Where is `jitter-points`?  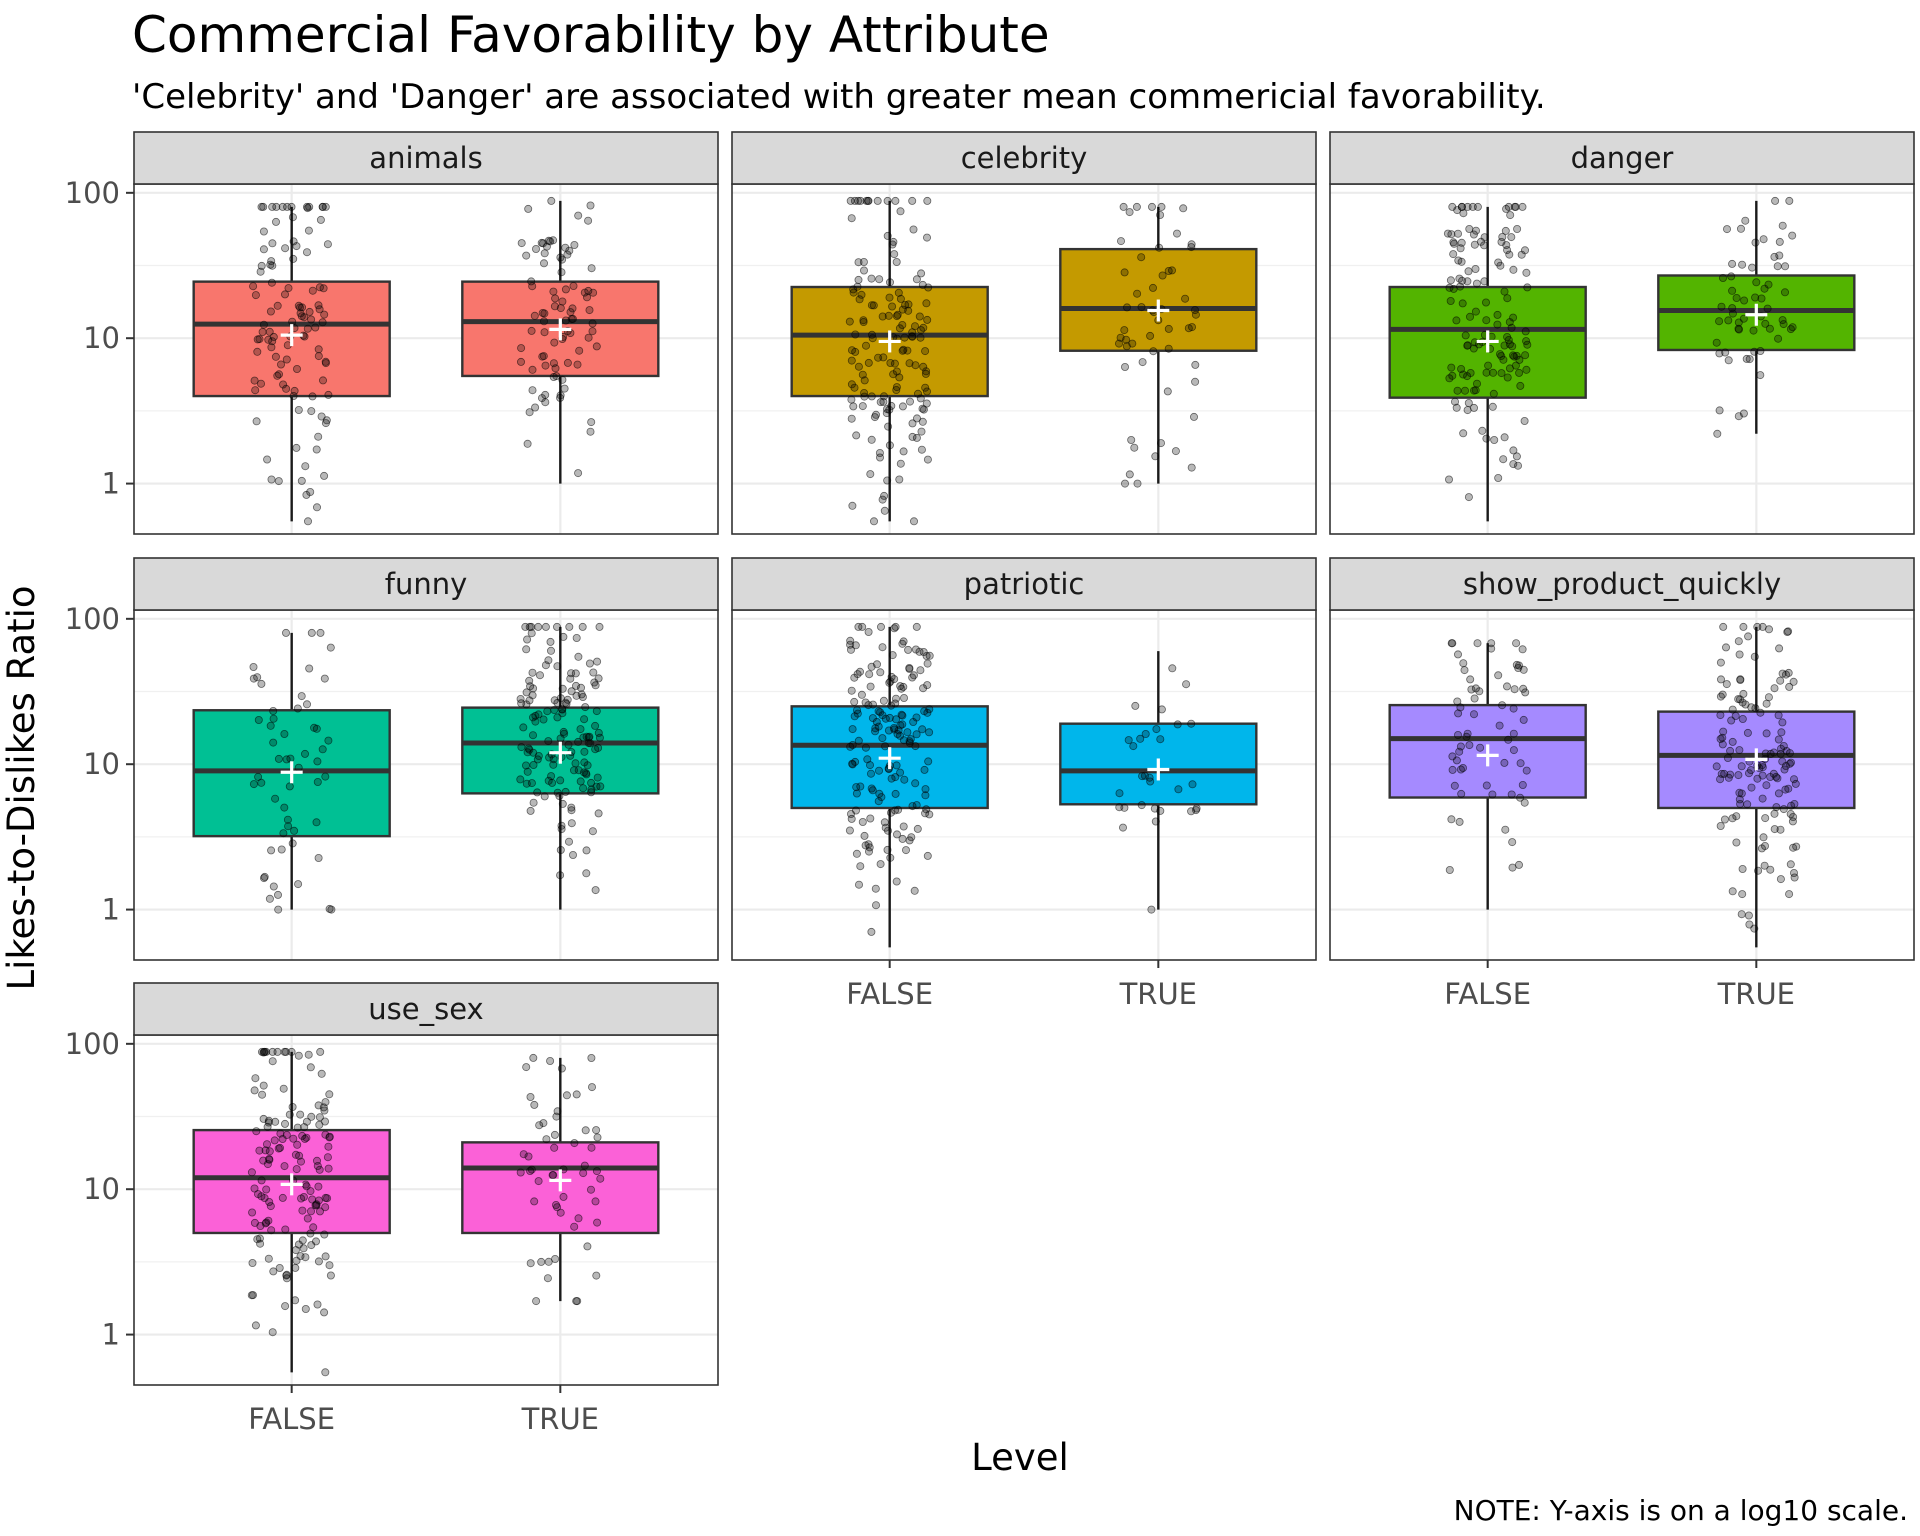
jitter-points is located at coordinates (560, 758).